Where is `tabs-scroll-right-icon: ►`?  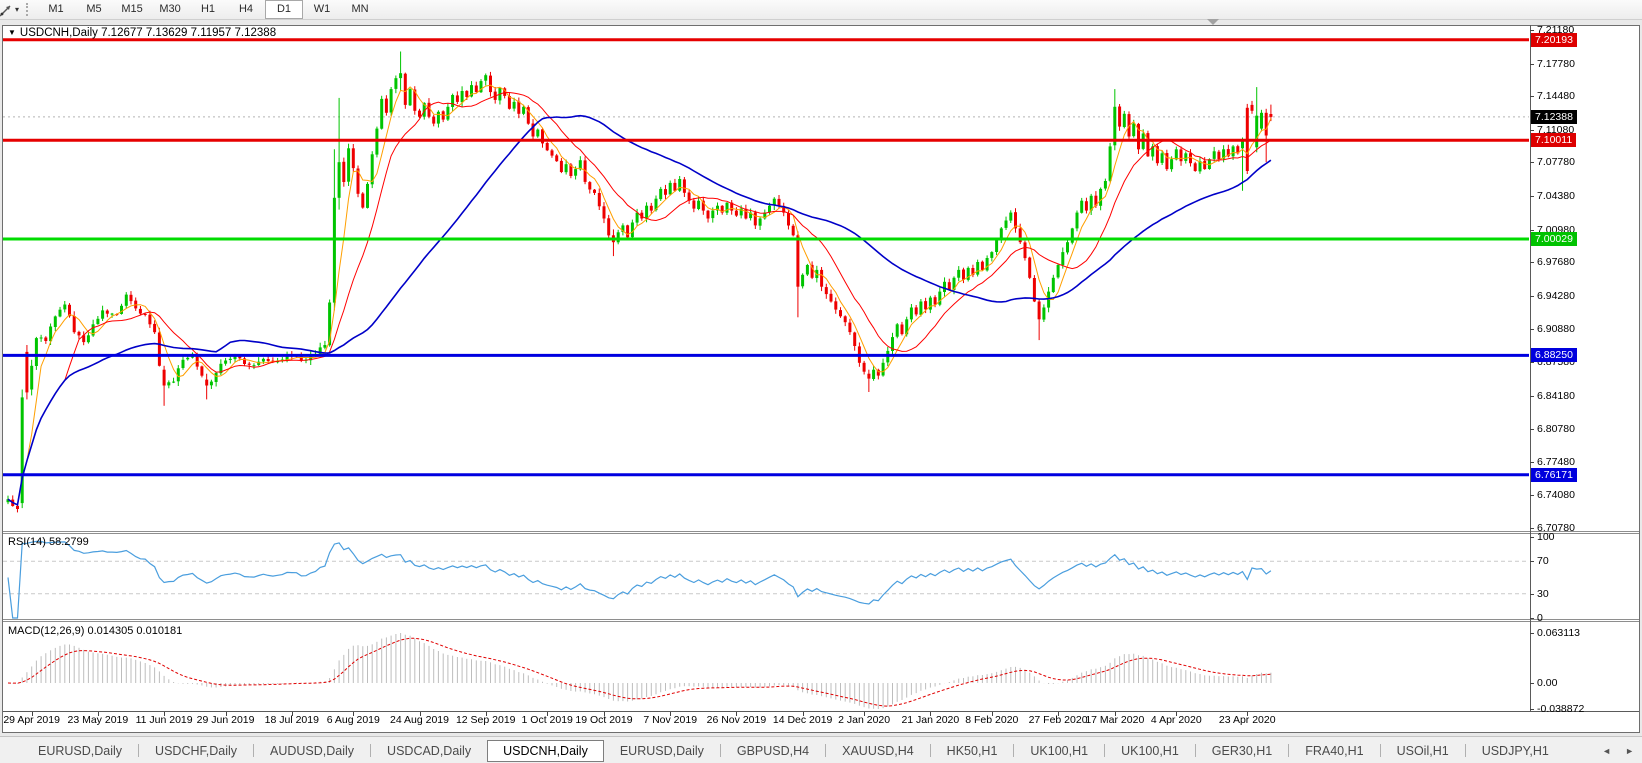 tabs-scroll-right-icon: ► is located at coordinates (1629, 750).